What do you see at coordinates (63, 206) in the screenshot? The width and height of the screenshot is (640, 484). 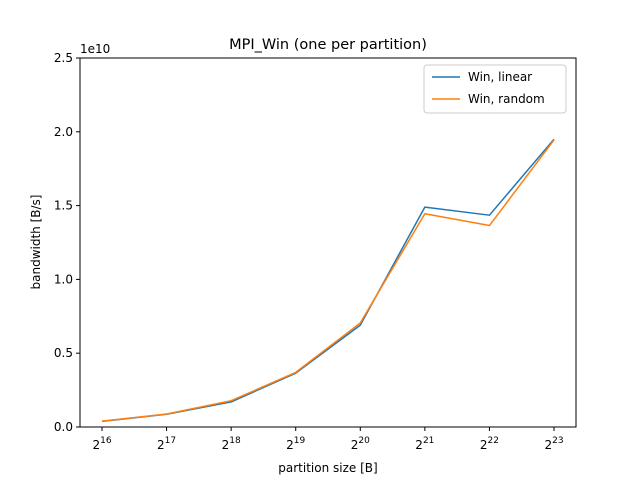 I see `y-tick-label: 1.5` at bounding box center [63, 206].